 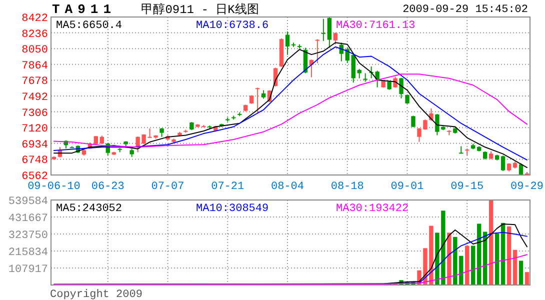 I want to click on x-tick-label: 06-23, so click(x=107, y=187).